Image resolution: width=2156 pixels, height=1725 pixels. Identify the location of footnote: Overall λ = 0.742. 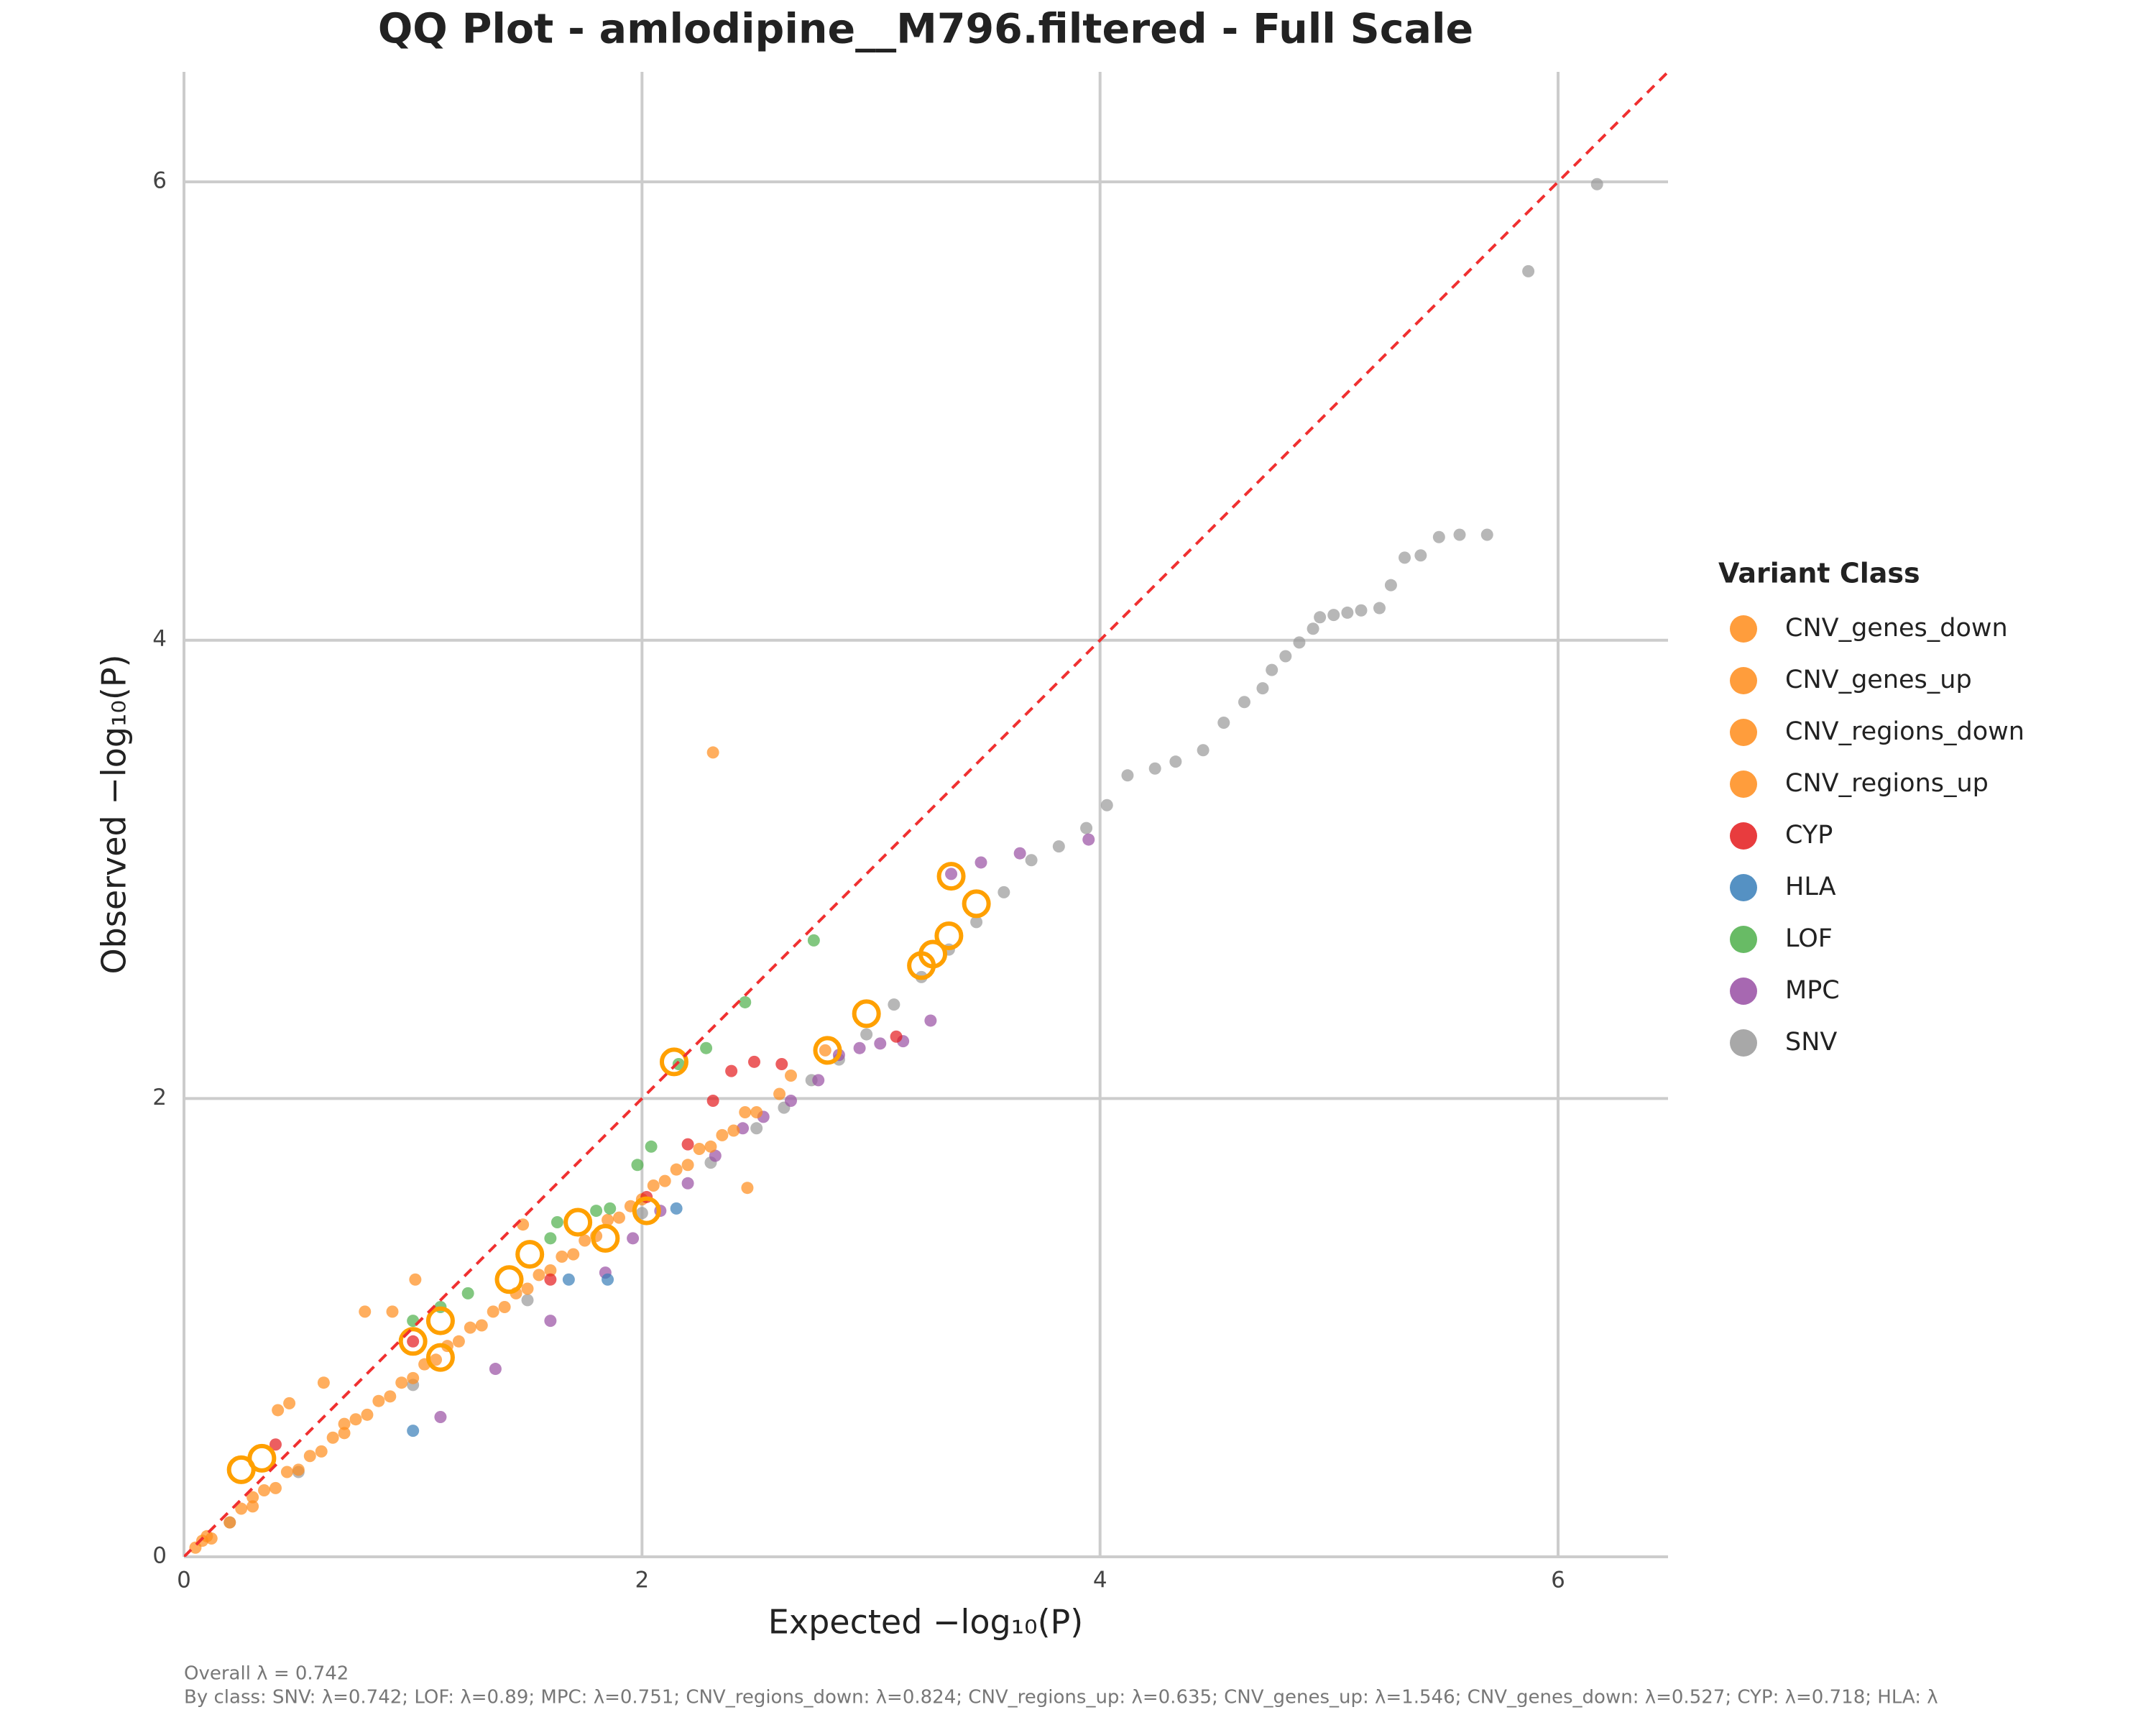
(266, 1674).